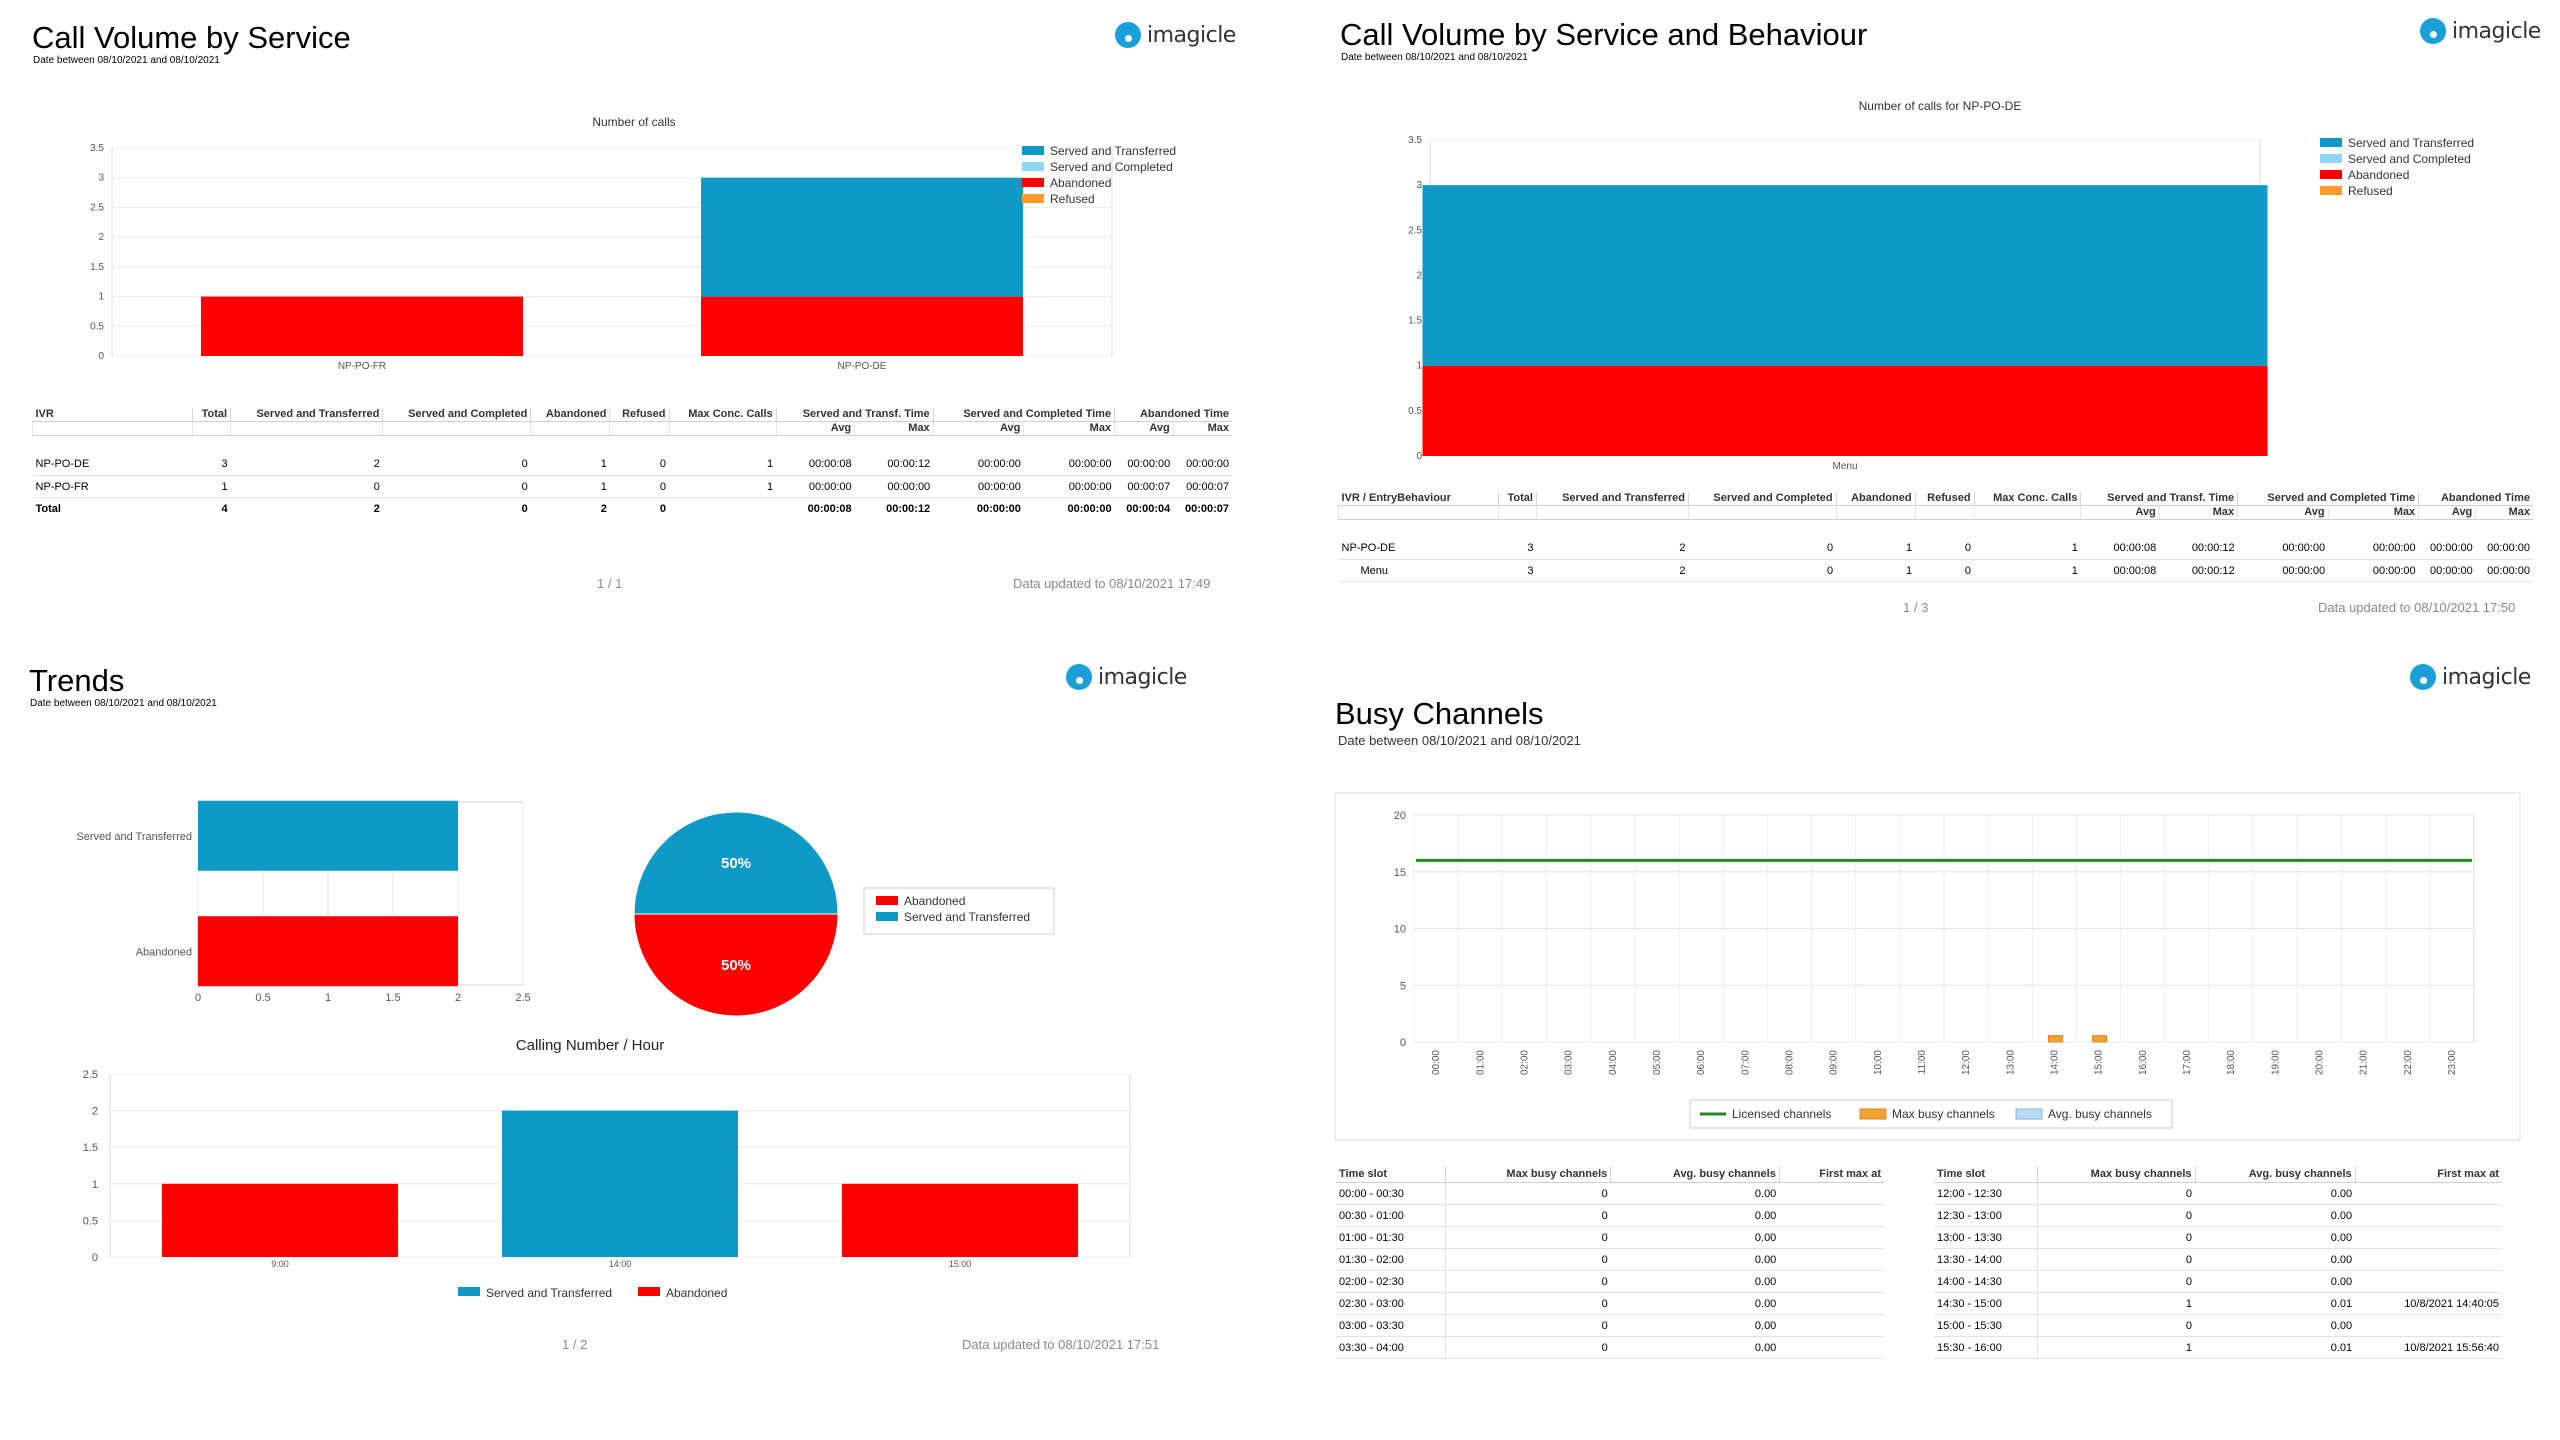 Image resolution: width=2560 pixels, height=1440 pixels. What do you see at coordinates (1657, 1062) in the screenshot?
I see `x-tick-label: 05:00` at bounding box center [1657, 1062].